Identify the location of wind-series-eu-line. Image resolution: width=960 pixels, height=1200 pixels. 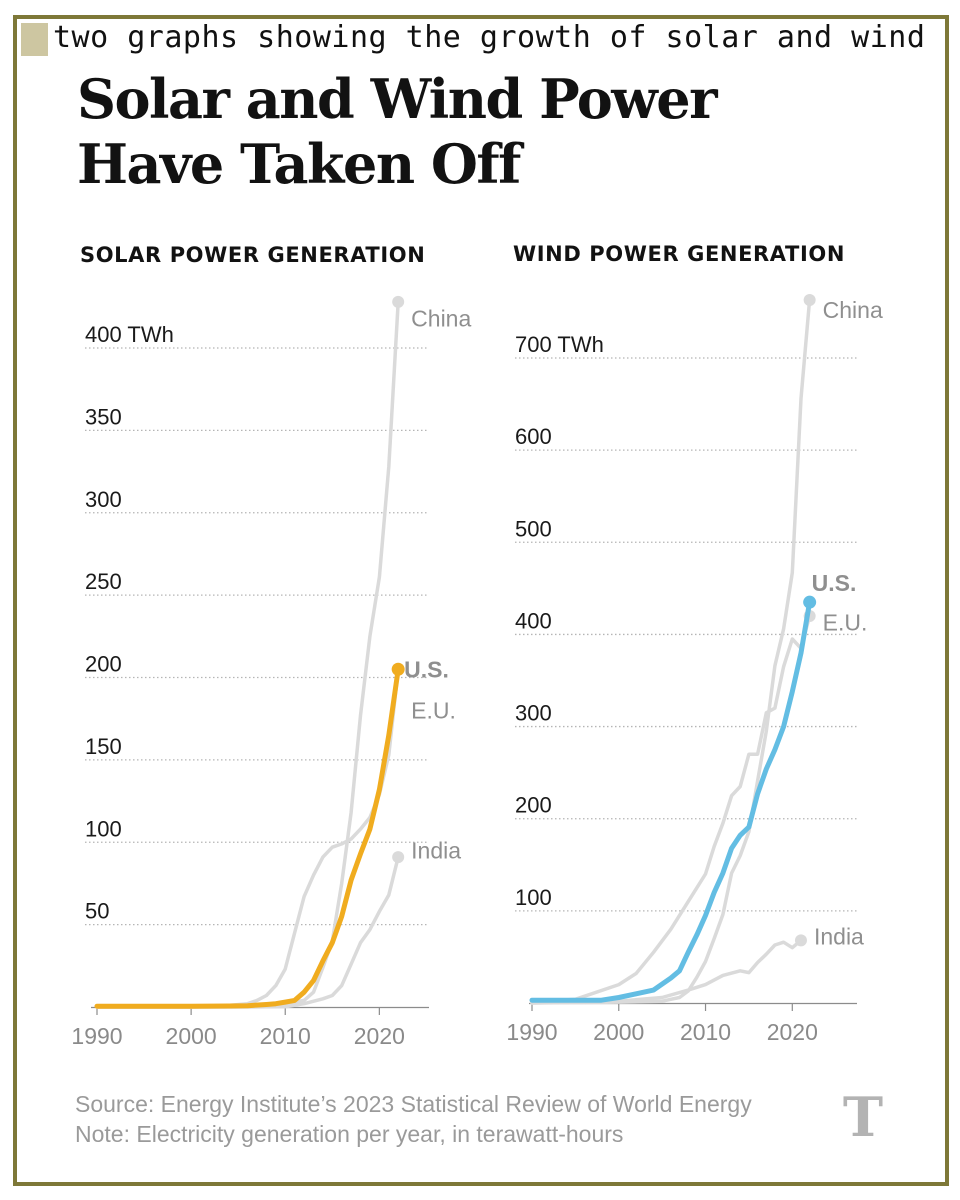
(671, 809).